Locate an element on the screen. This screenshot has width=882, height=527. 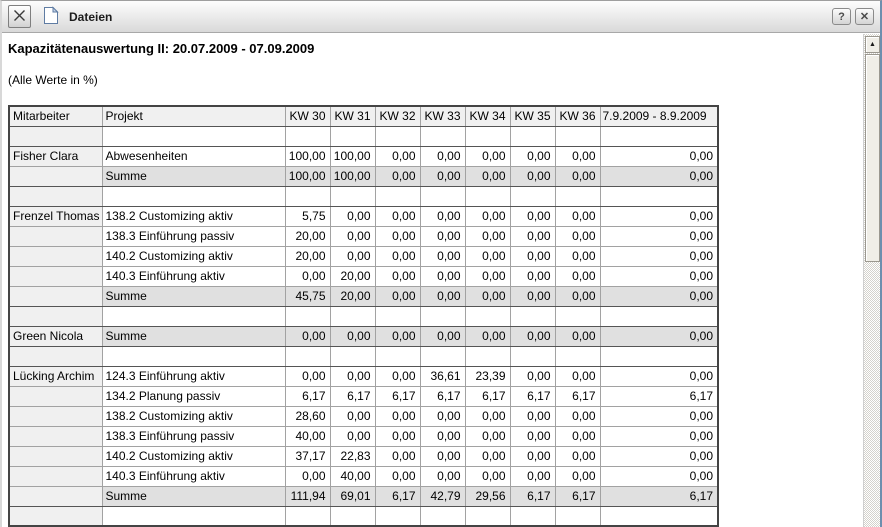
column-header: Projekt is located at coordinates (193, 116).